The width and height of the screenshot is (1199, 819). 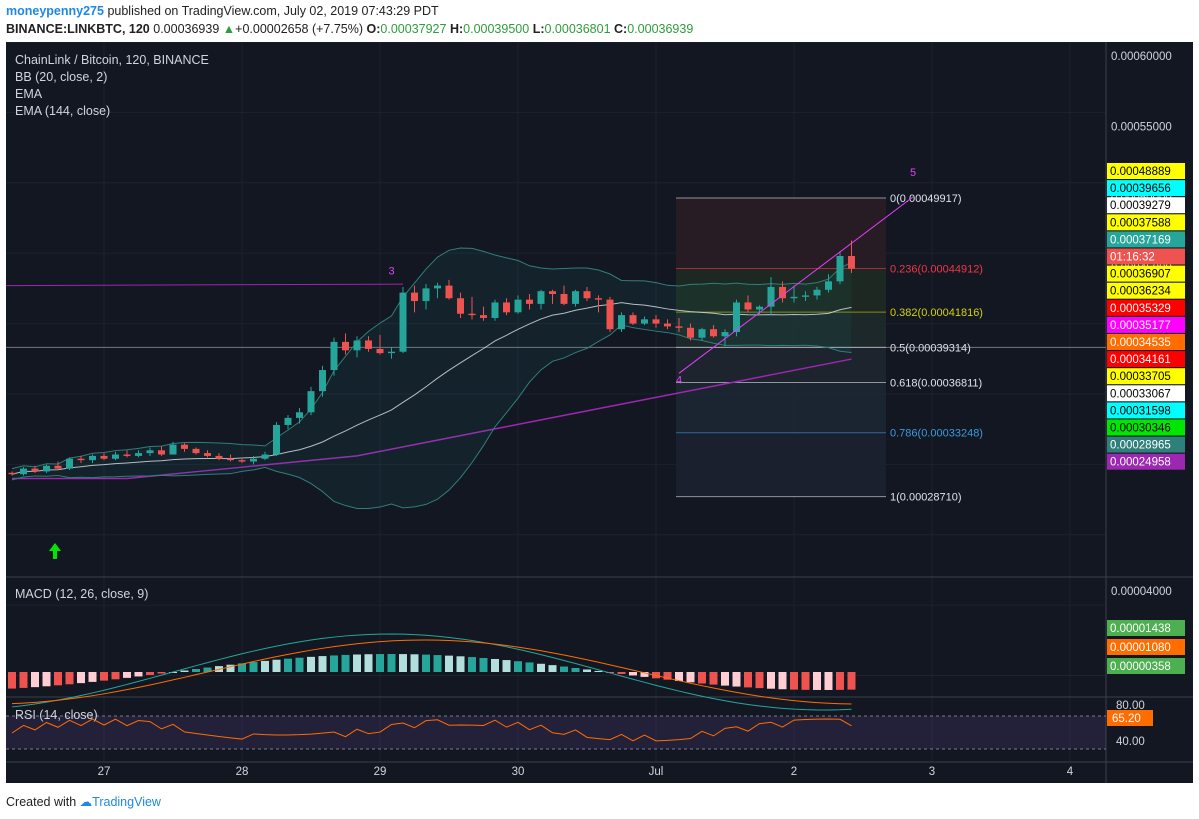 I want to click on price-tag-label: 0.00039656, so click(x=1140, y=189).